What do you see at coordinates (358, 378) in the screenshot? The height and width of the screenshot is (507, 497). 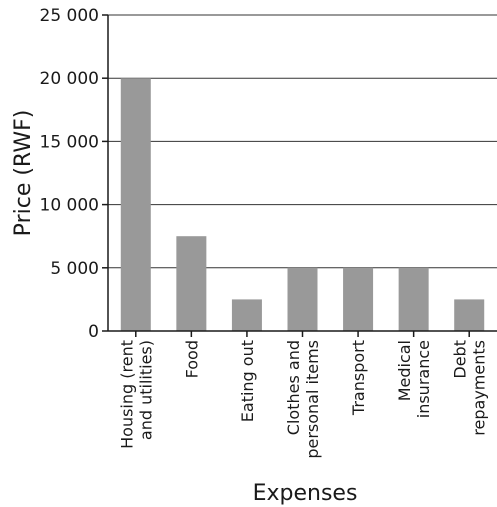 I see `x-tick-label: Transport` at bounding box center [358, 378].